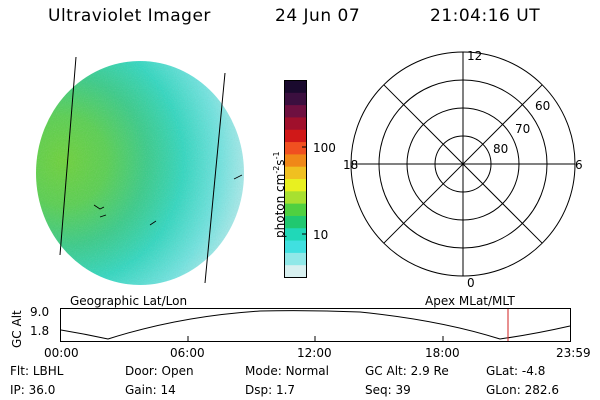  Describe the element at coordinates (474, 56) in the screenshot. I see `mlt-label-12: 12` at that location.